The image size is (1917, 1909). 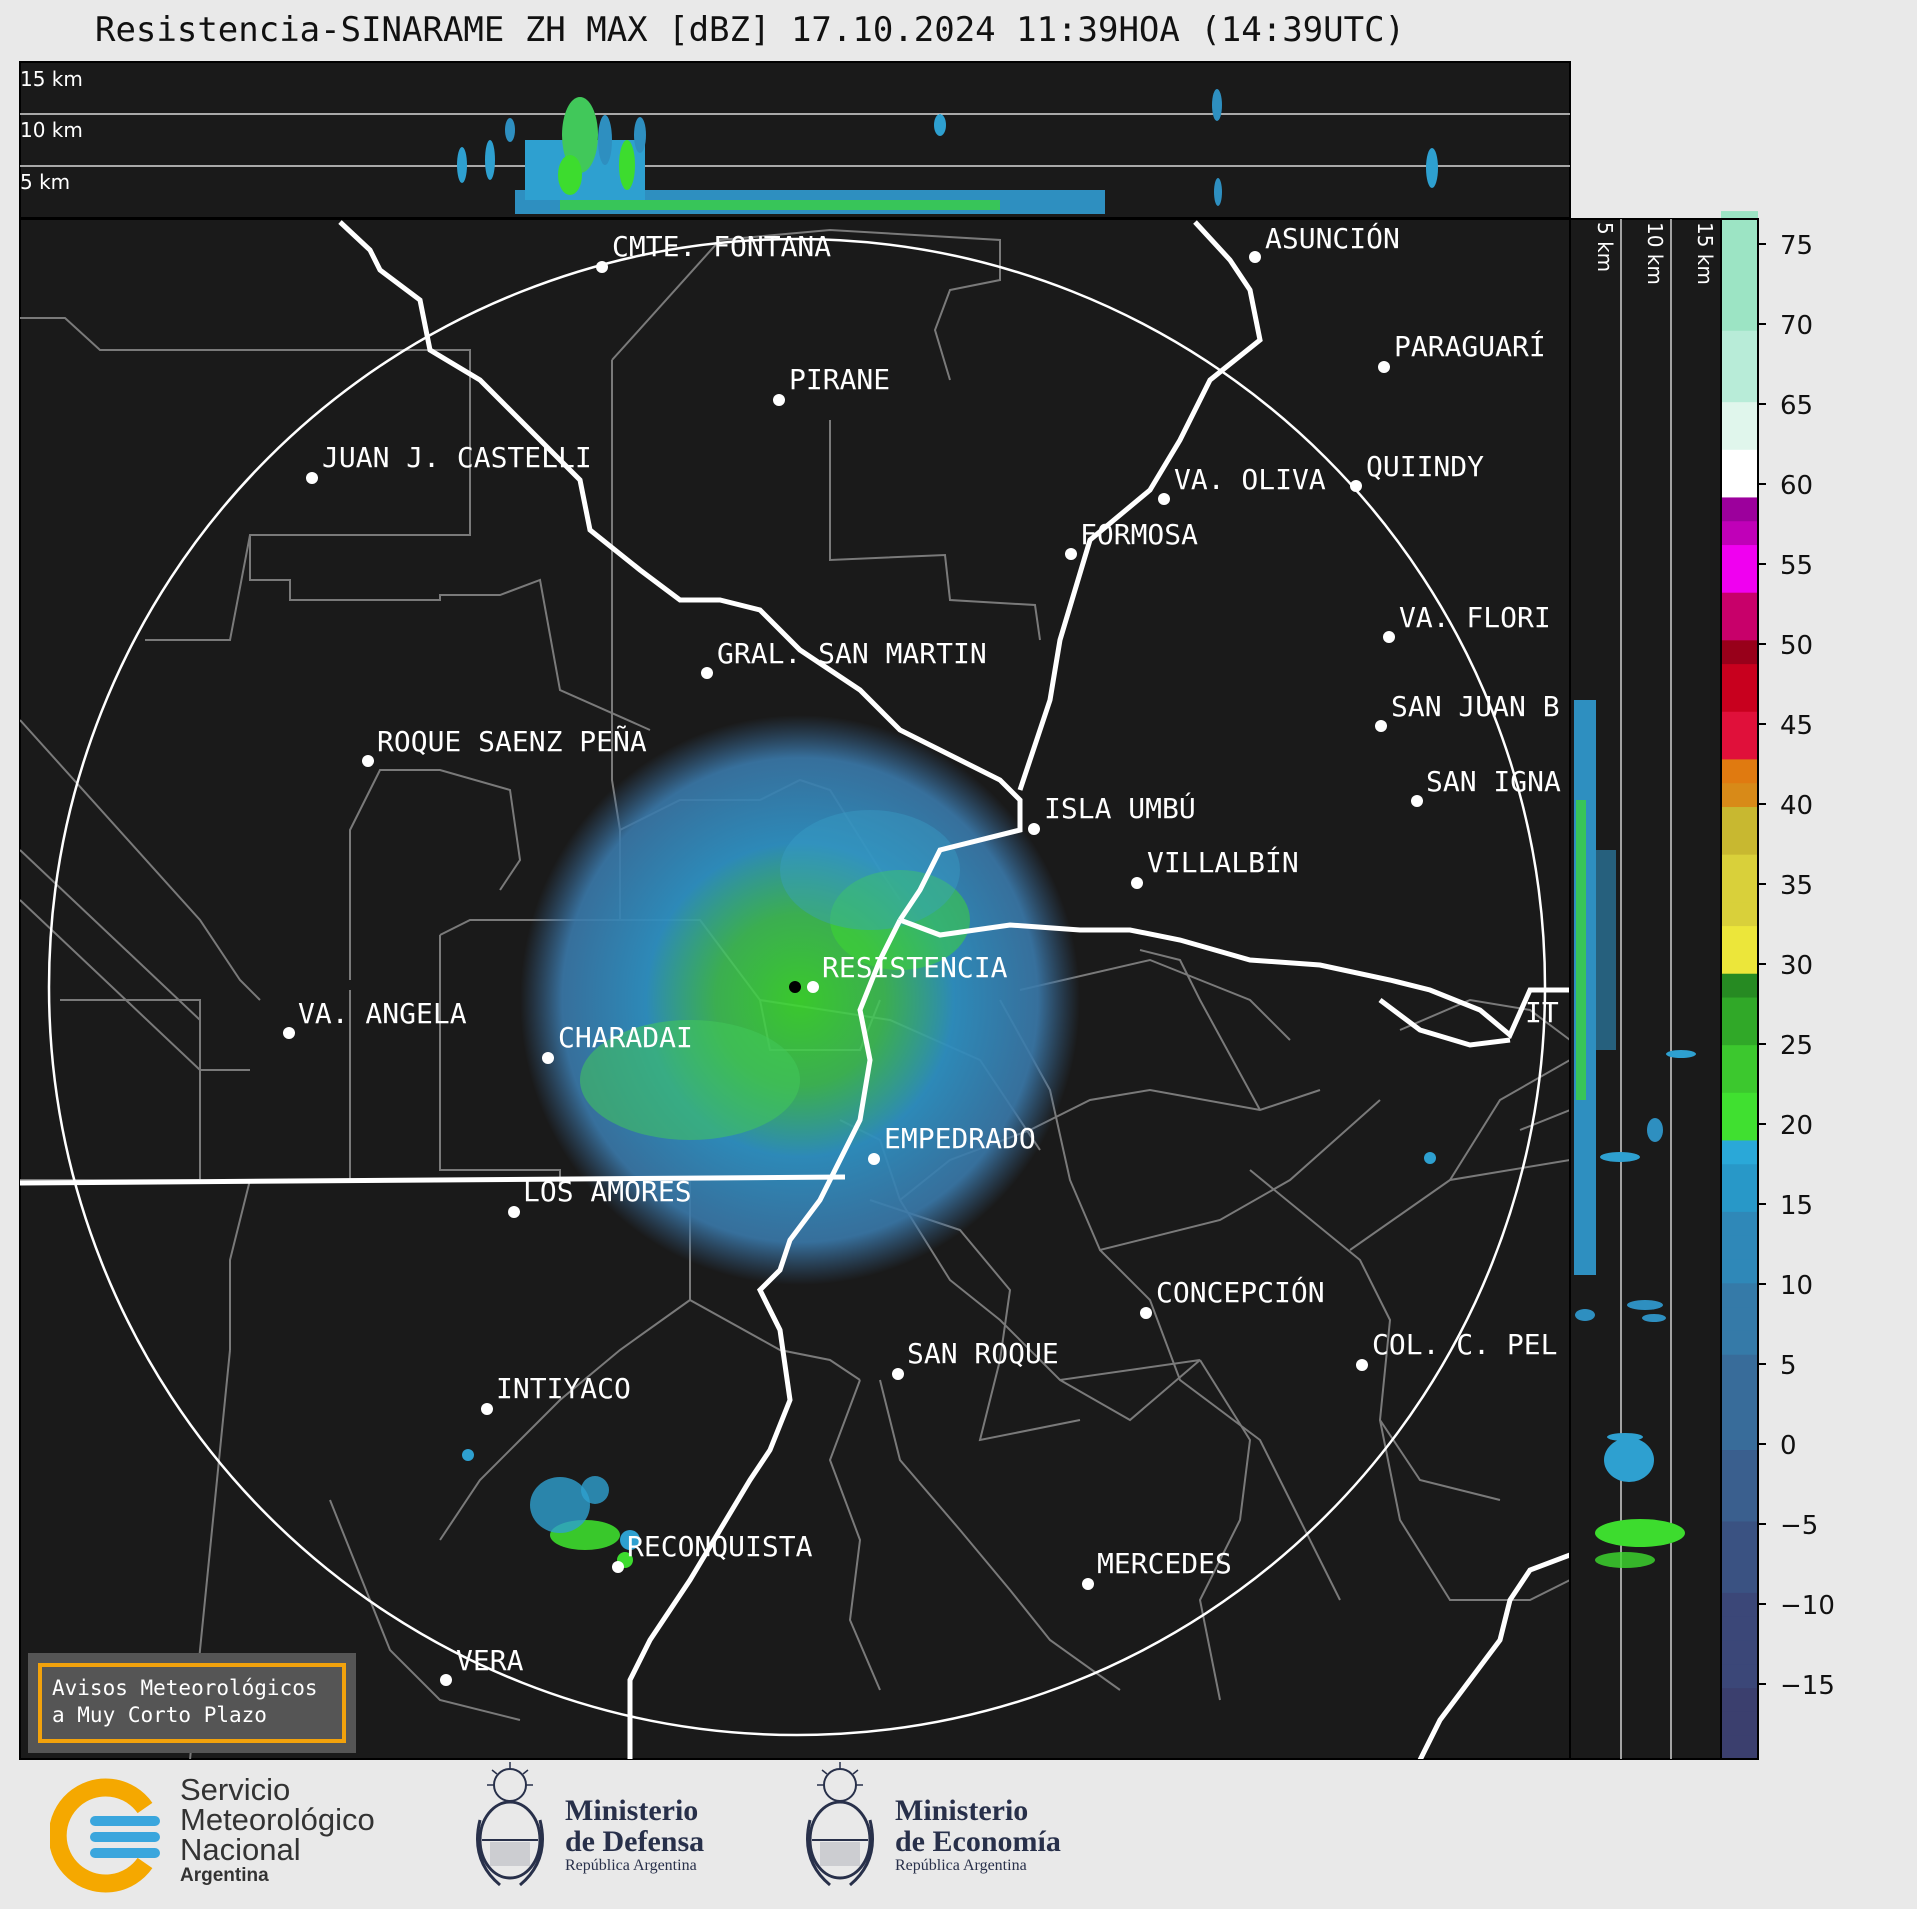 What do you see at coordinates (1796, 246) in the screenshot?
I see `svg-text: 75` at bounding box center [1796, 246].